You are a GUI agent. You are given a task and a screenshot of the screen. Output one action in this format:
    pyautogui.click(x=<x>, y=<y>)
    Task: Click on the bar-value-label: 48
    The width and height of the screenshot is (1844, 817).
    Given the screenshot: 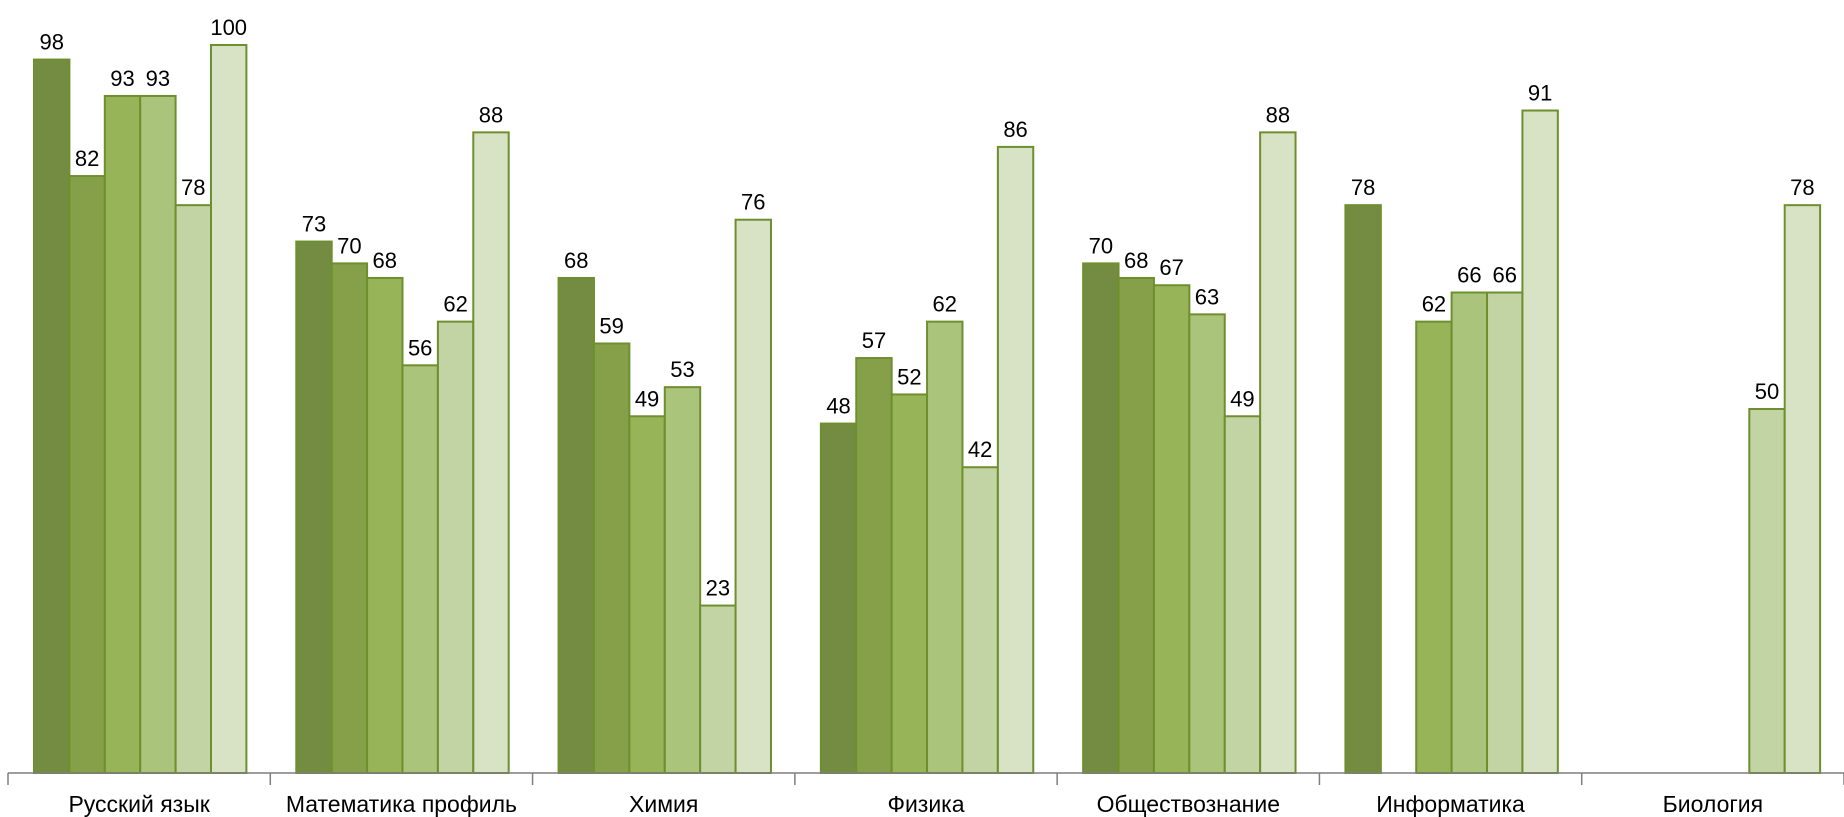 What is the action you would take?
    pyautogui.click(x=838, y=406)
    